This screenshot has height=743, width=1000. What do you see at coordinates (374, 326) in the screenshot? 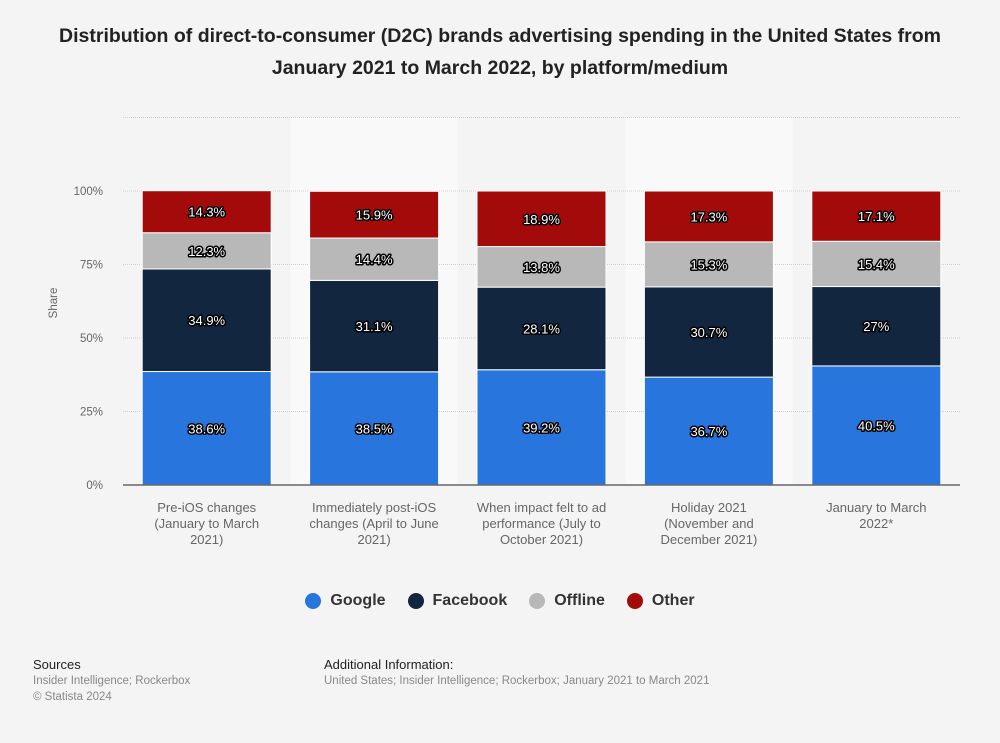
I see `data-label: 31.1%` at bounding box center [374, 326].